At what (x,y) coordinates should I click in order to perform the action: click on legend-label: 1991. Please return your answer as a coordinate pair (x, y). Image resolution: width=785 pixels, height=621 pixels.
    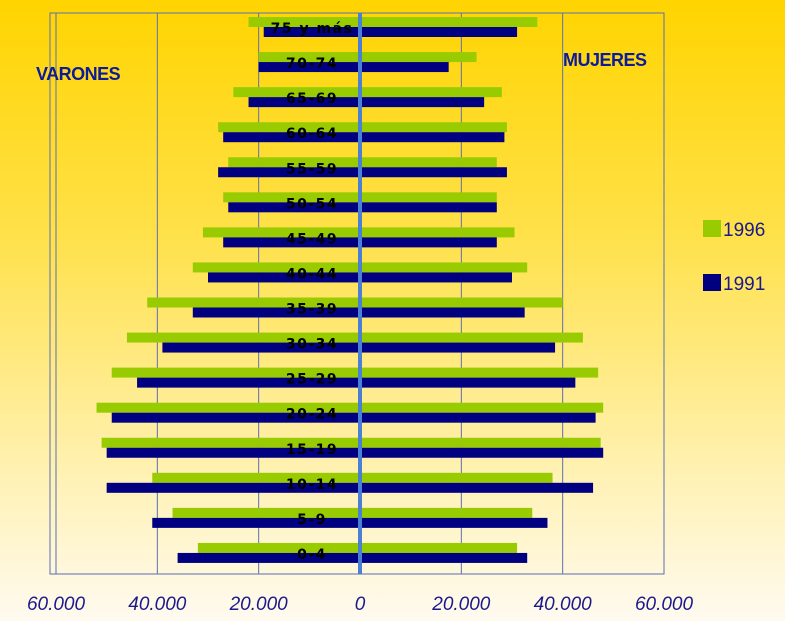
    Looking at the image, I should click on (744, 284).